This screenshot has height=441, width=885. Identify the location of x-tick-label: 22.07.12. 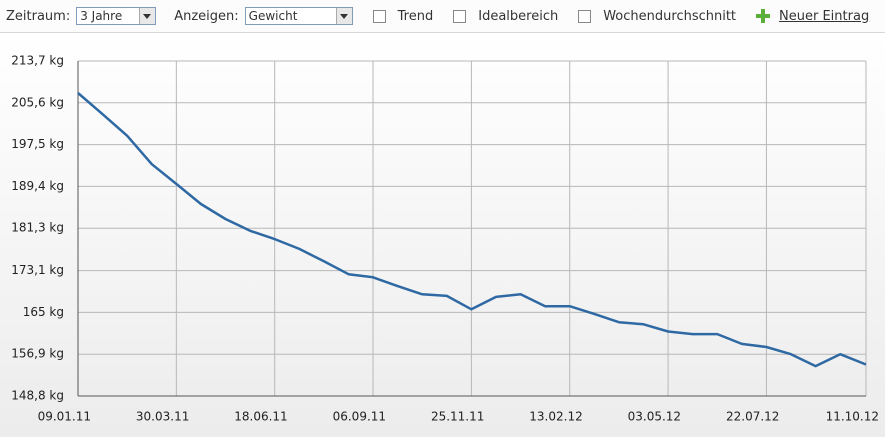
(752, 417).